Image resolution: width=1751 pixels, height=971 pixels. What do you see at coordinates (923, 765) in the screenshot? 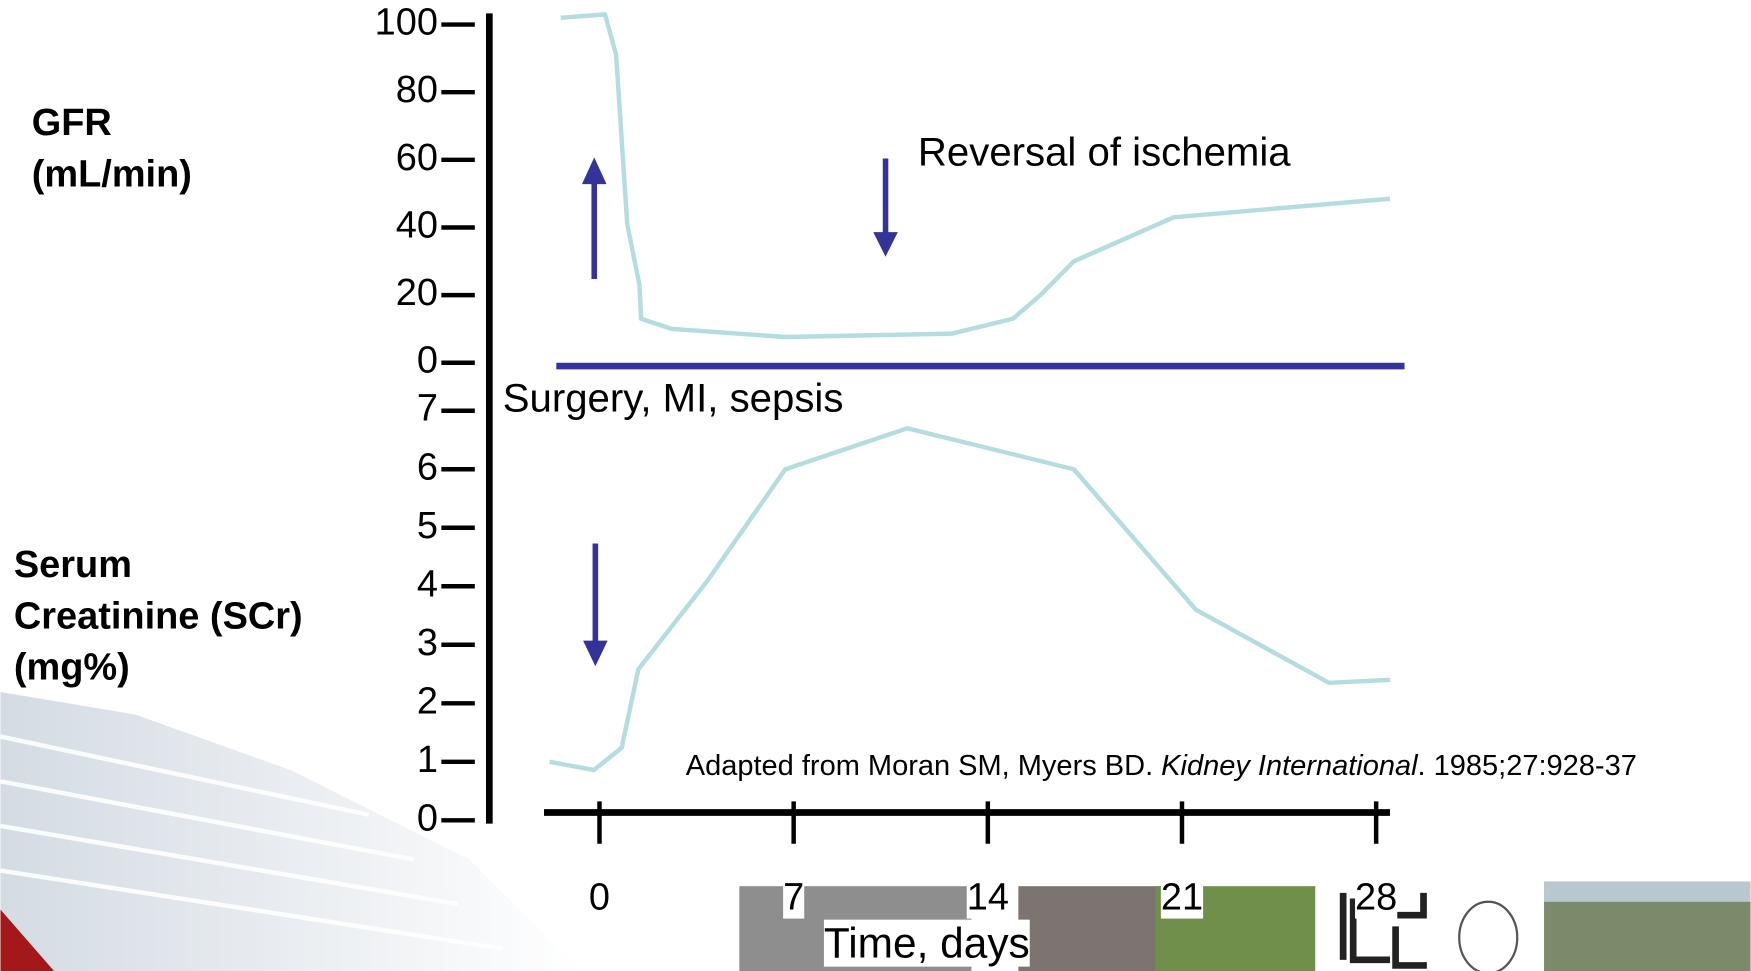
I see `citation-text: Adapted from Moran SM, Myers BD.` at bounding box center [923, 765].